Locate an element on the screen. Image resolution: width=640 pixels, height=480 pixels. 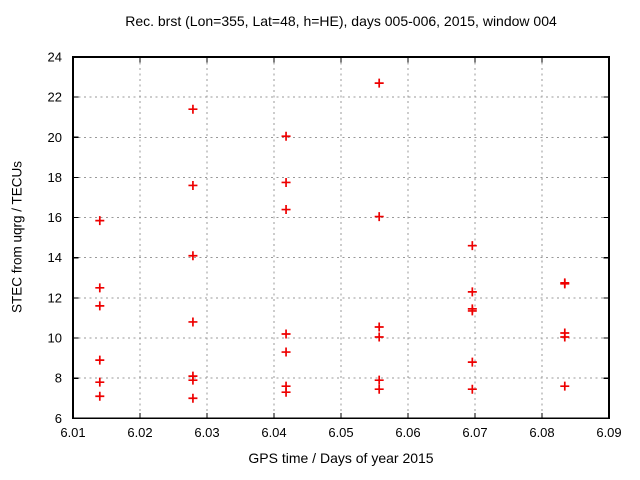
x-tick-label: 6.07 is located at coordinates (474, 432).